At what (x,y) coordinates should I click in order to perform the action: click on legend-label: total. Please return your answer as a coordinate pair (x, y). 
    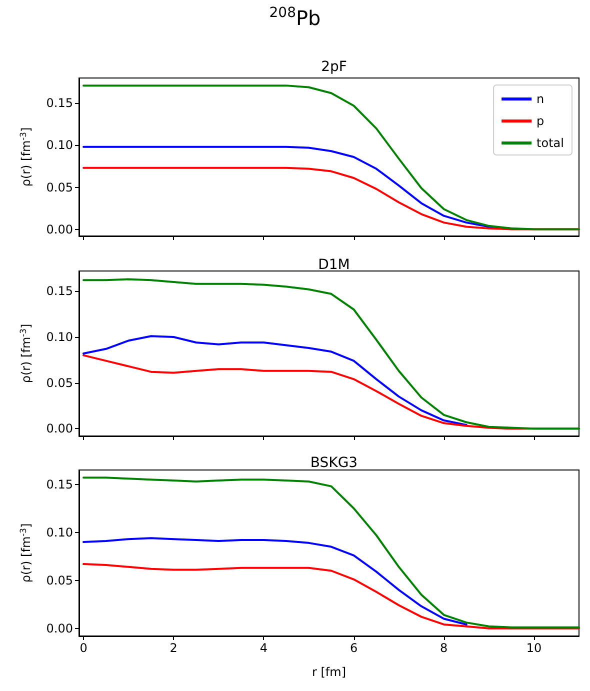
    Looking at the image, I should click on (550, 143).